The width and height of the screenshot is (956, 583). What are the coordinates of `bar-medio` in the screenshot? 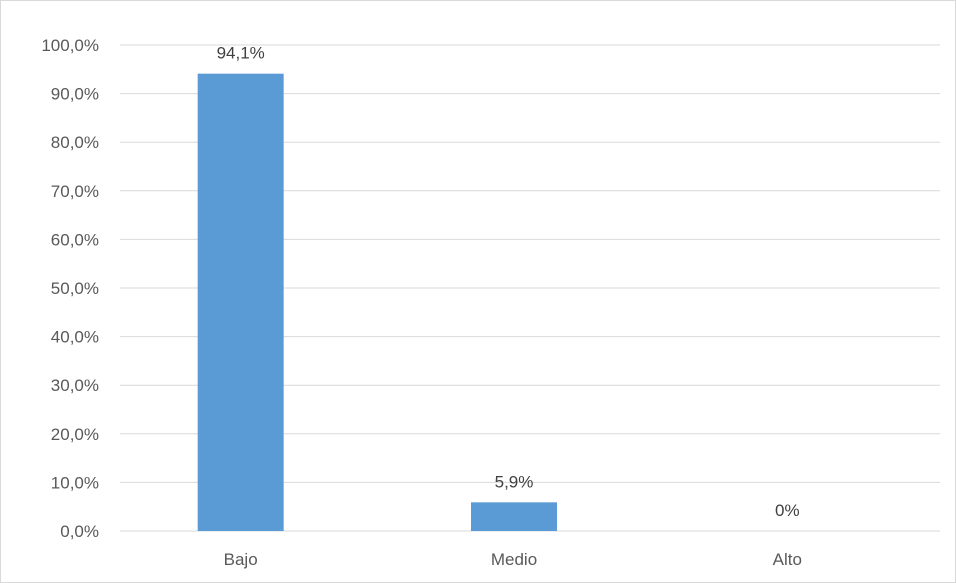 It's located at (514, 516).